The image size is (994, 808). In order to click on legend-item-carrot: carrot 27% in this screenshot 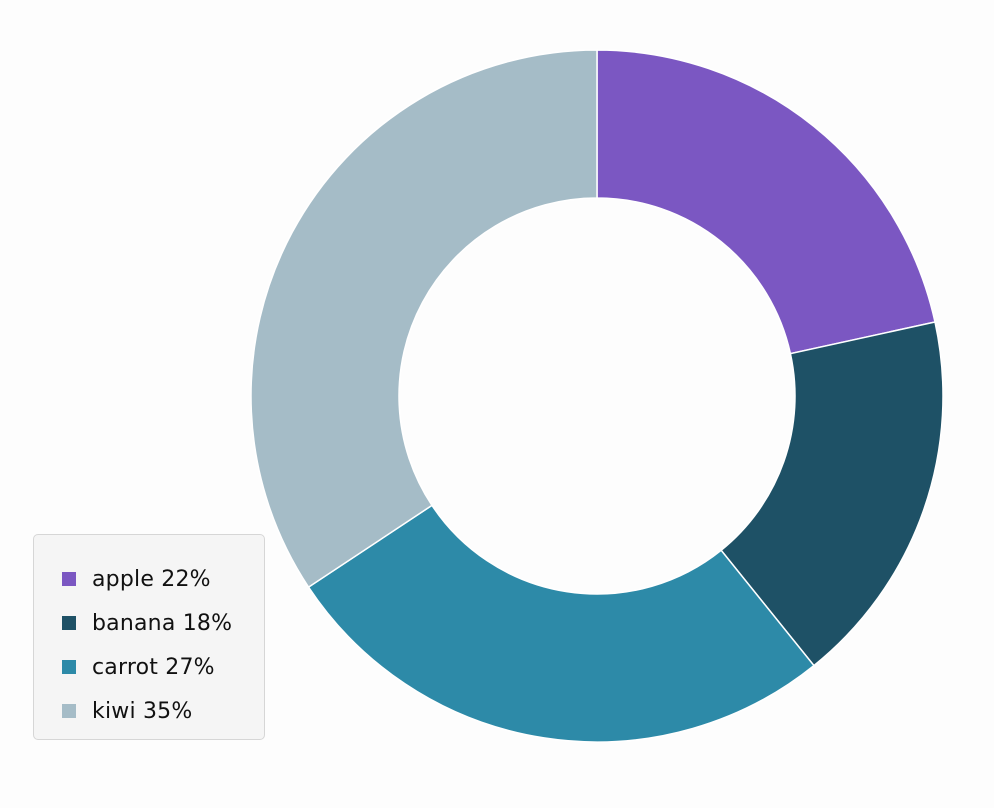, I will do `click(163, 667)`.